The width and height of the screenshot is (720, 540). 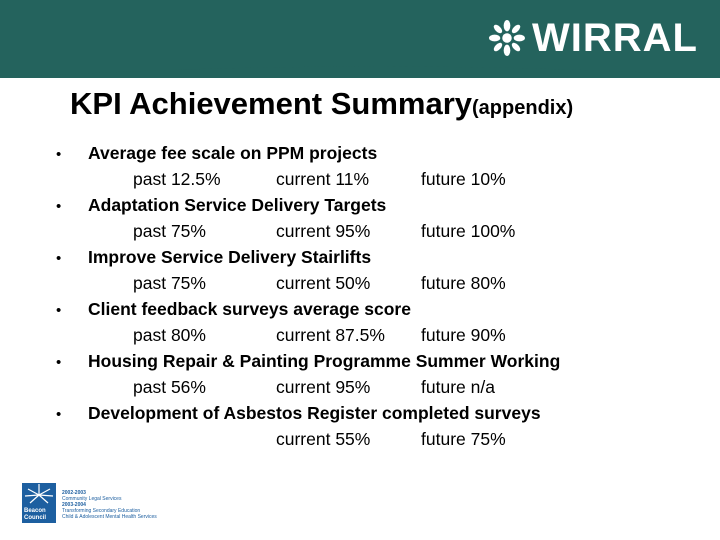 I want to click on header-curve, so click(x=360, y=70).